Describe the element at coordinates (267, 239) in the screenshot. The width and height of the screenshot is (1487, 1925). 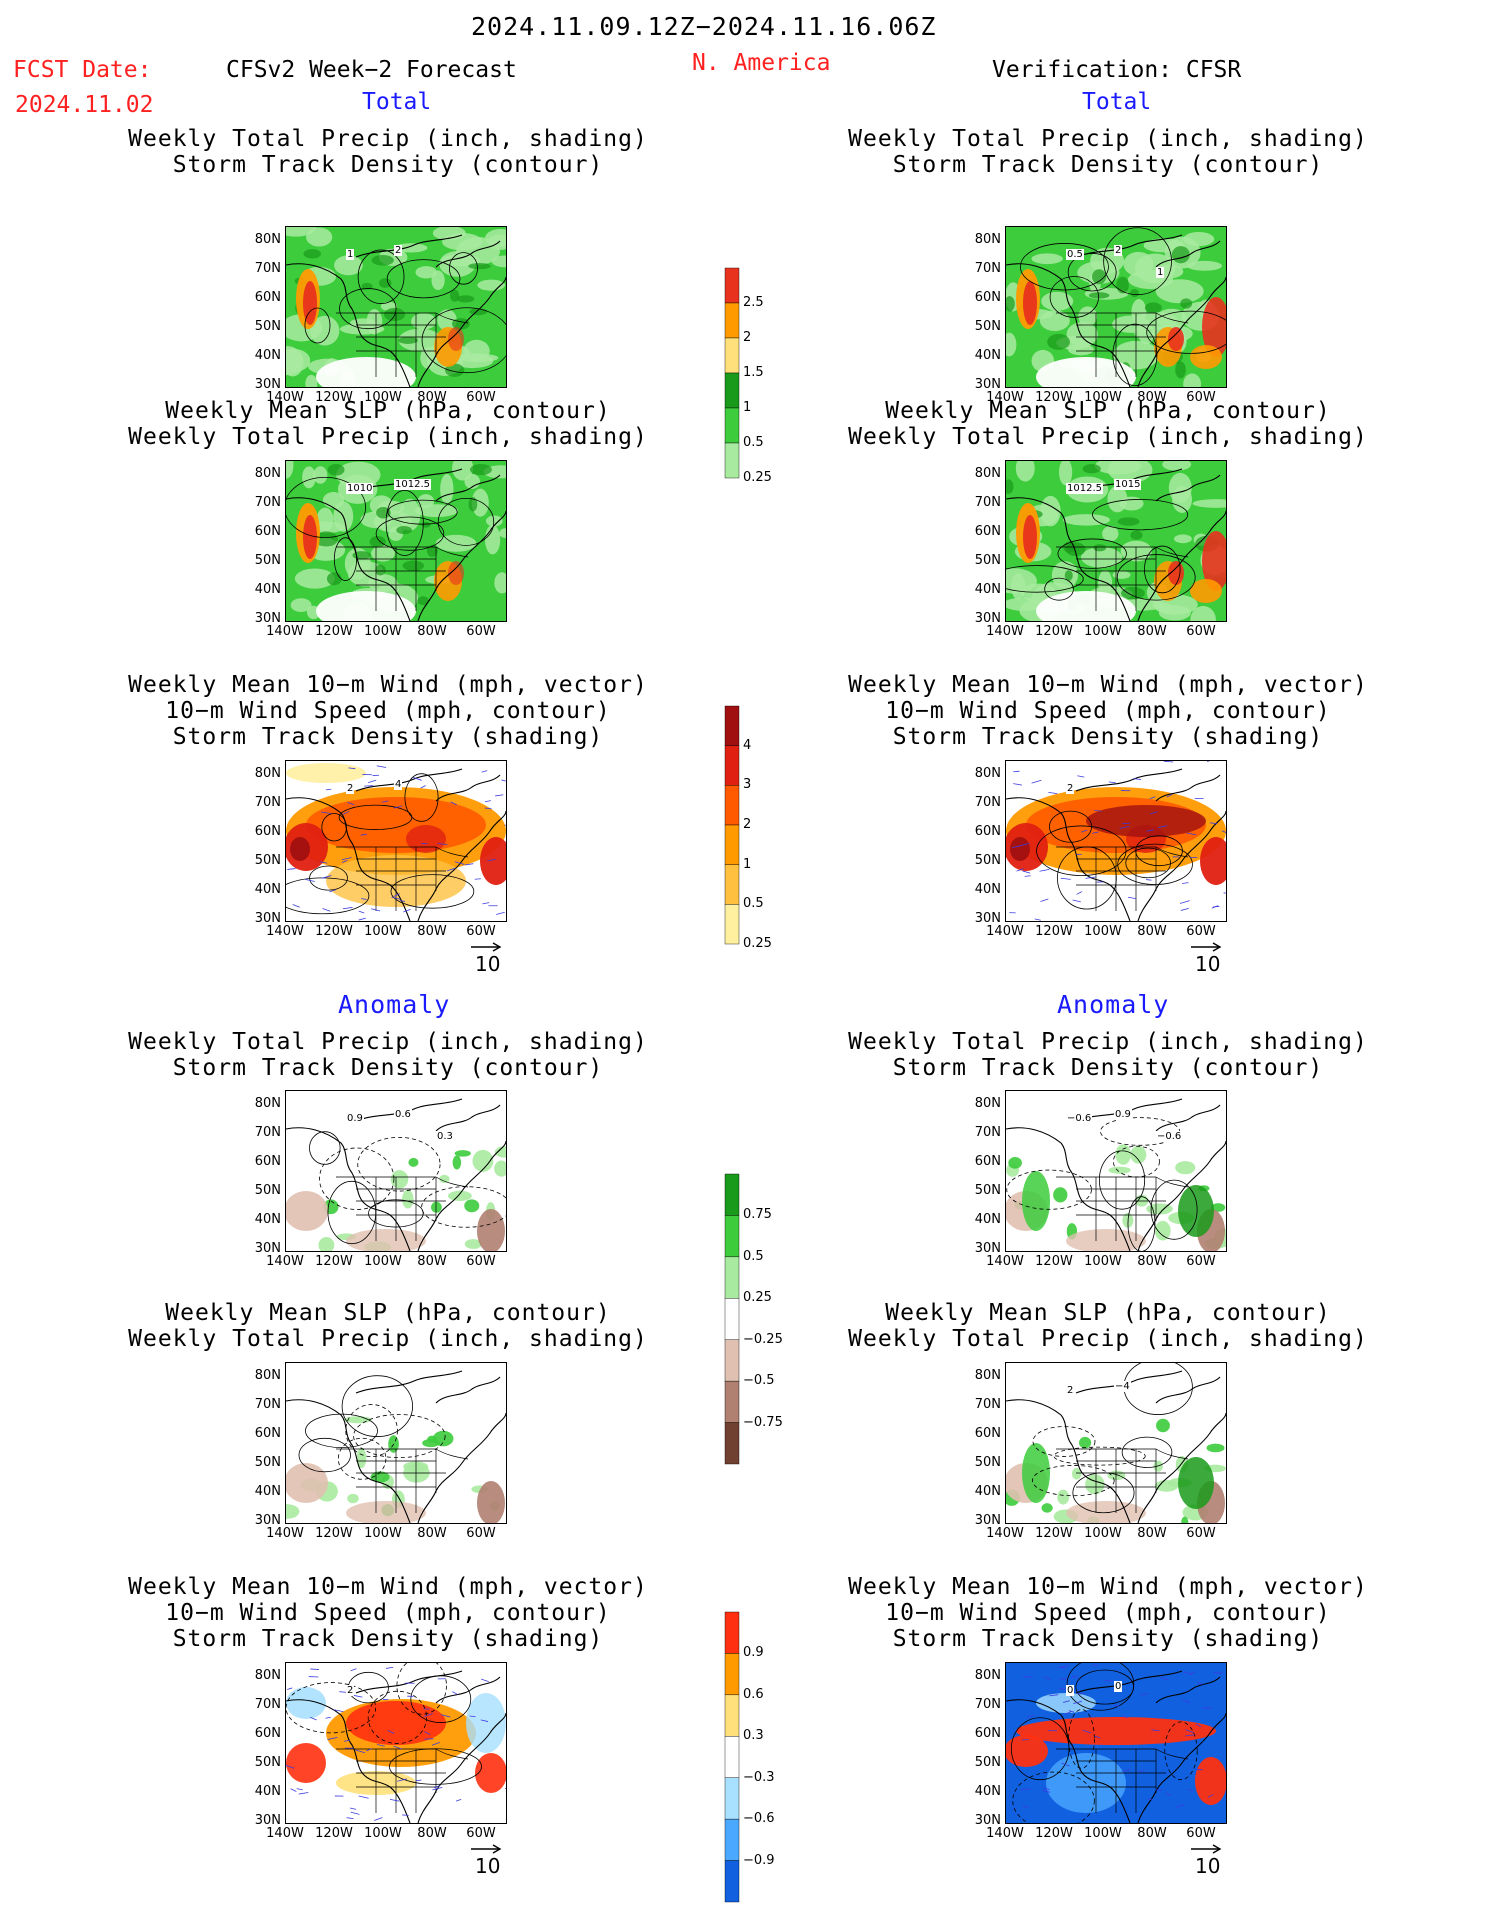
I see `left-map-1-lat-label: 80N` at that location.